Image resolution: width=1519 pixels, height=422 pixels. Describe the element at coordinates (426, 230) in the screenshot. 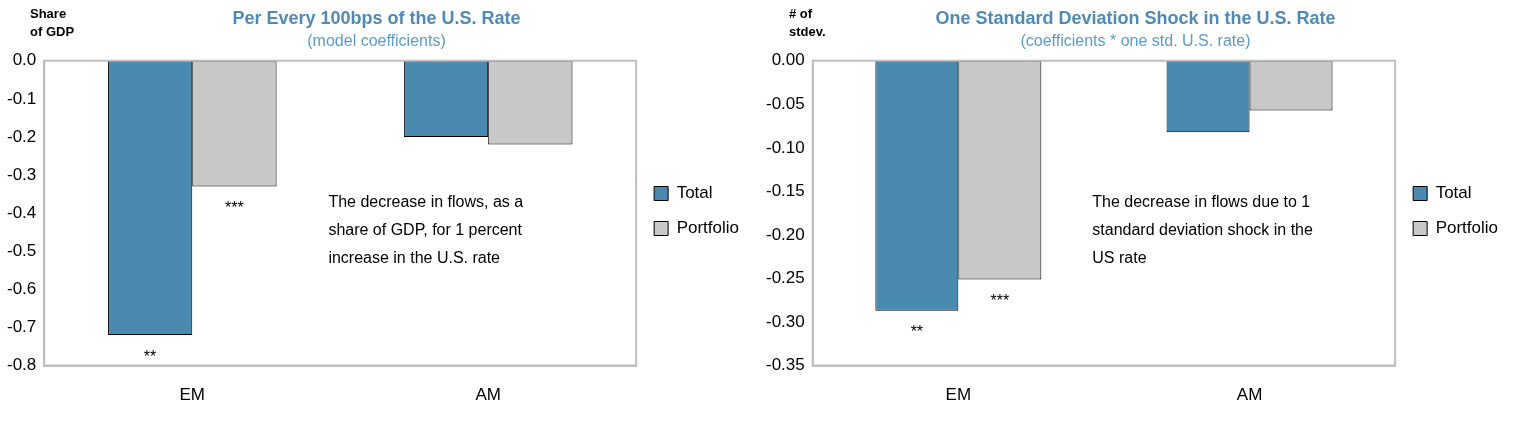

I see `annotation: The decrease in flows, as a share of GDP, for 1 percent increase in the U.S. rate` at that location.